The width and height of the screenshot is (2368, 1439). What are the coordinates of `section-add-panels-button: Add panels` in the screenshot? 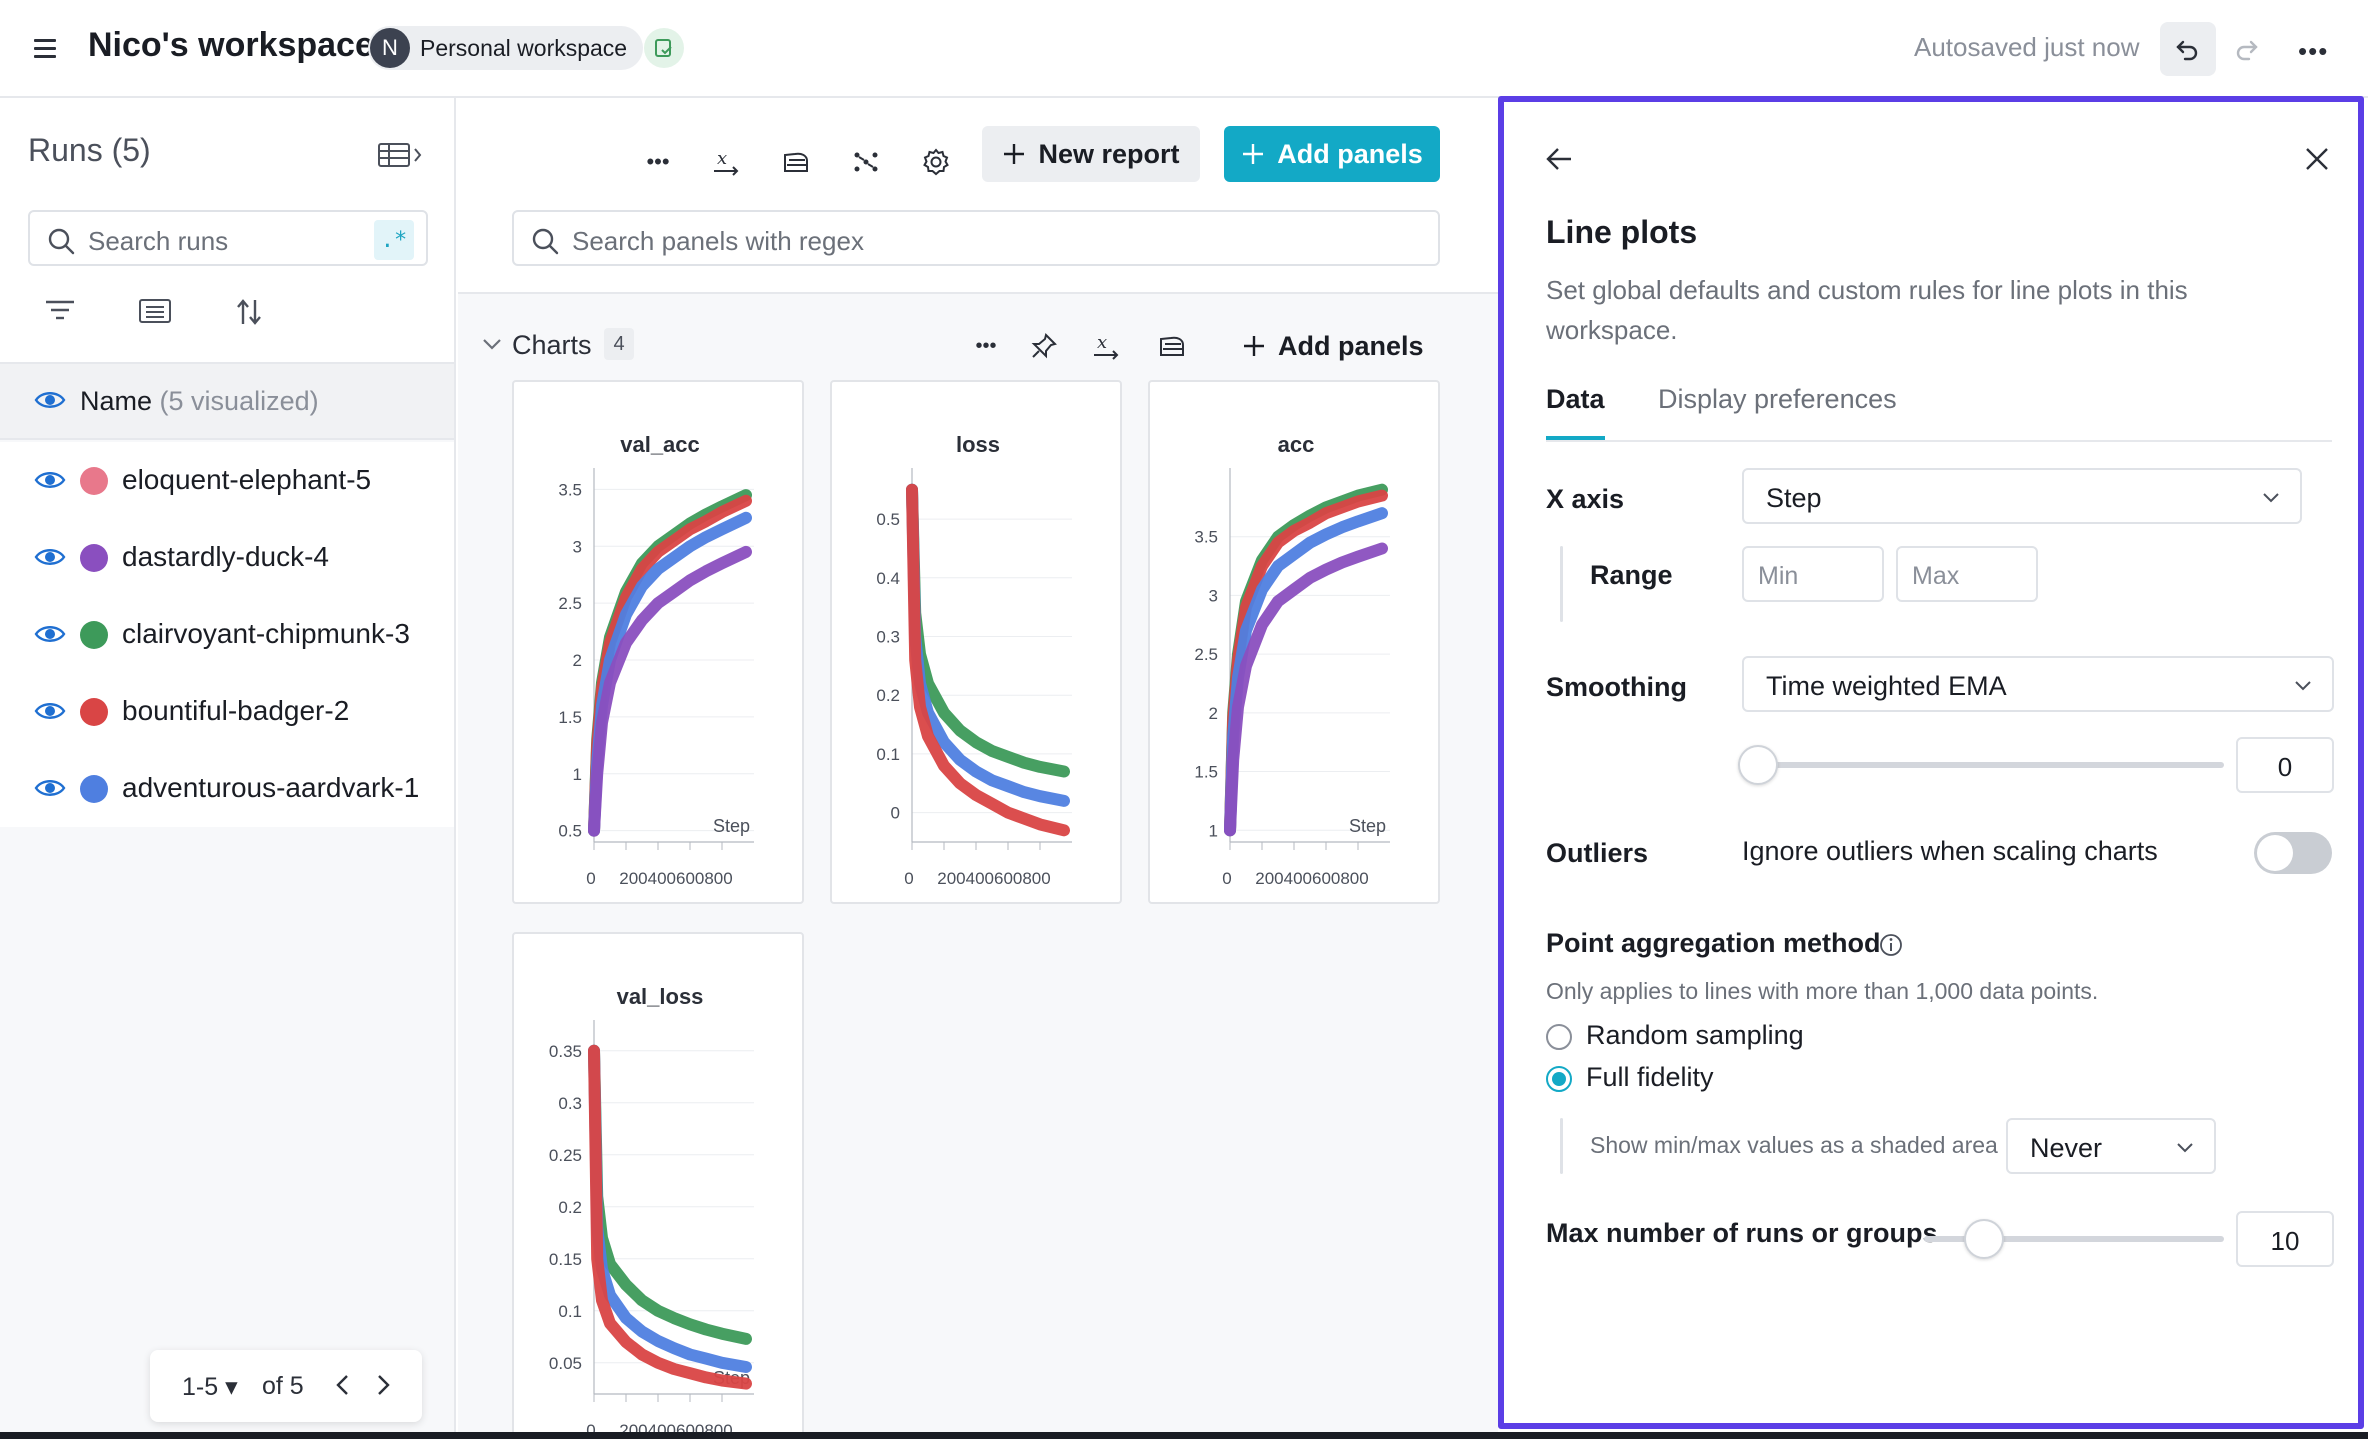 It's located at (1333, 346).